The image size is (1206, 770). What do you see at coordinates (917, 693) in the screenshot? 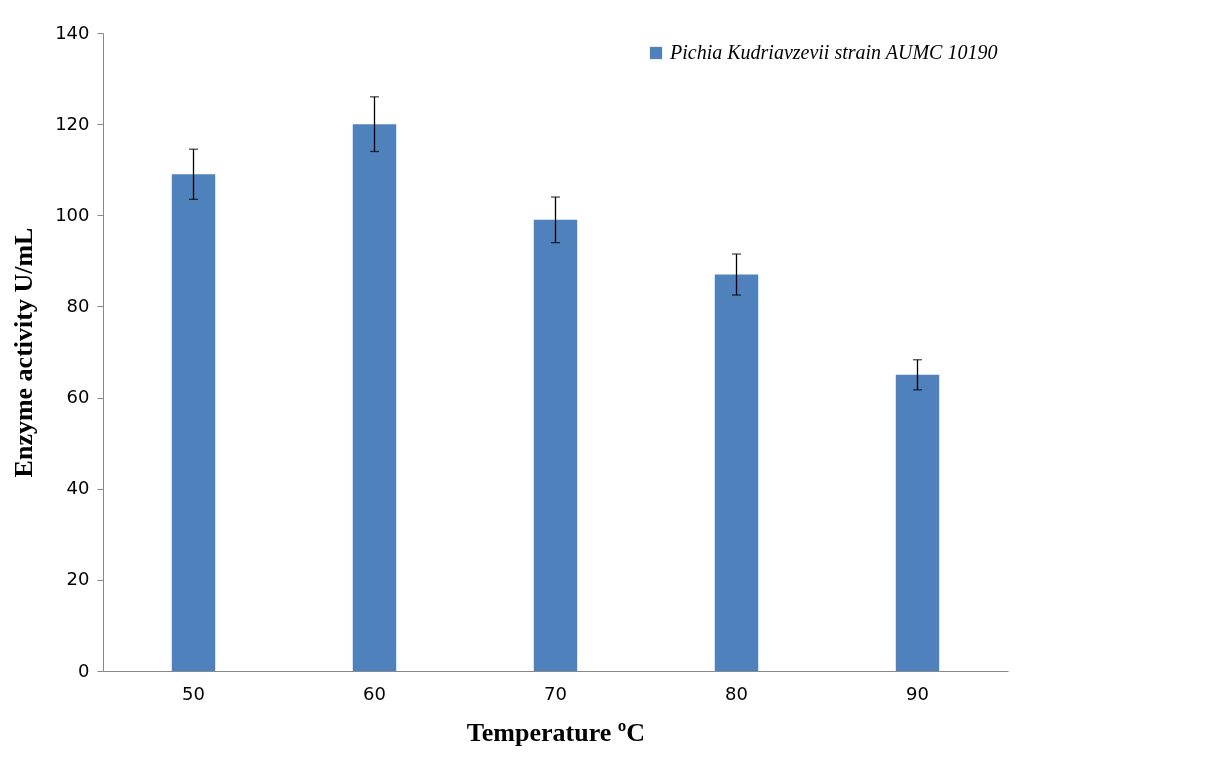
I see `x-tick-label: 90` at bounding box center [917, 693].